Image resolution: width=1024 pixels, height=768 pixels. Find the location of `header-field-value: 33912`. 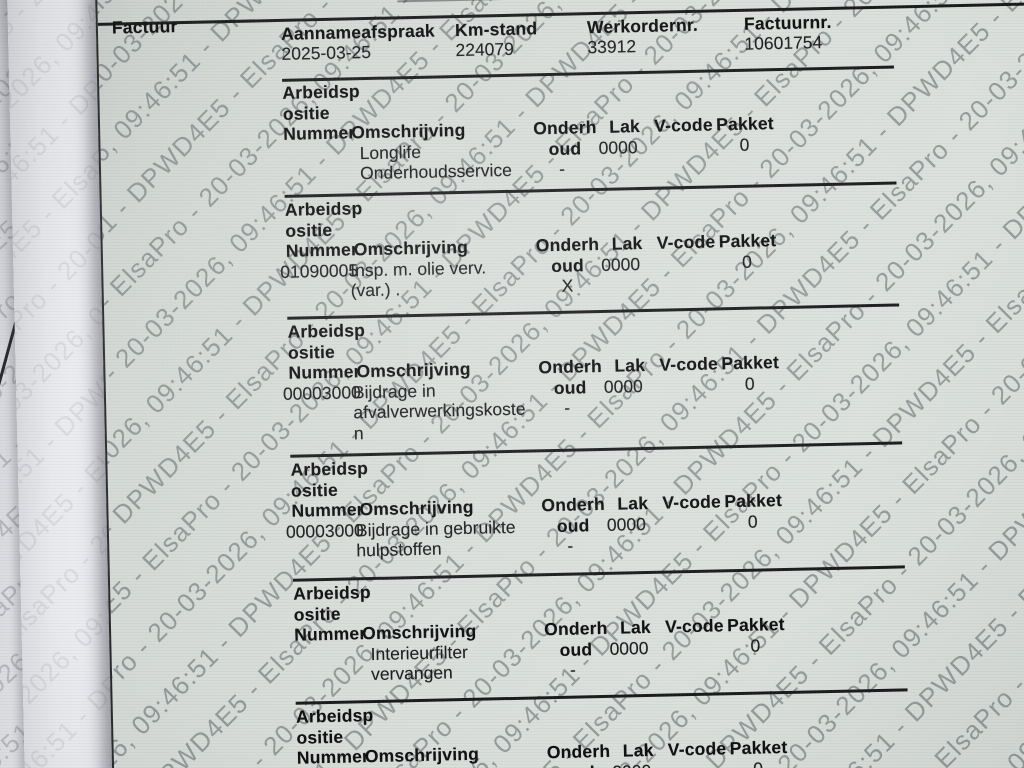

header-field-value: 33912 is located at coordinates (612, 47).